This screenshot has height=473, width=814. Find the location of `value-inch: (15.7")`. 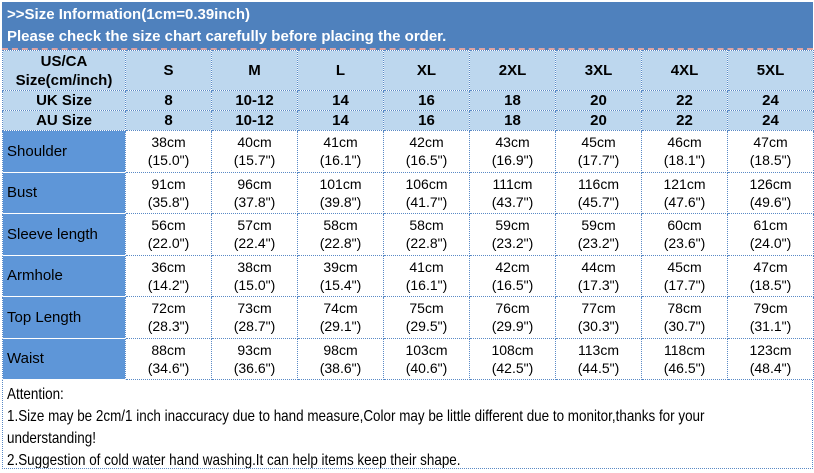

value-inch: (15.7") is located at coordinates (254, 160).